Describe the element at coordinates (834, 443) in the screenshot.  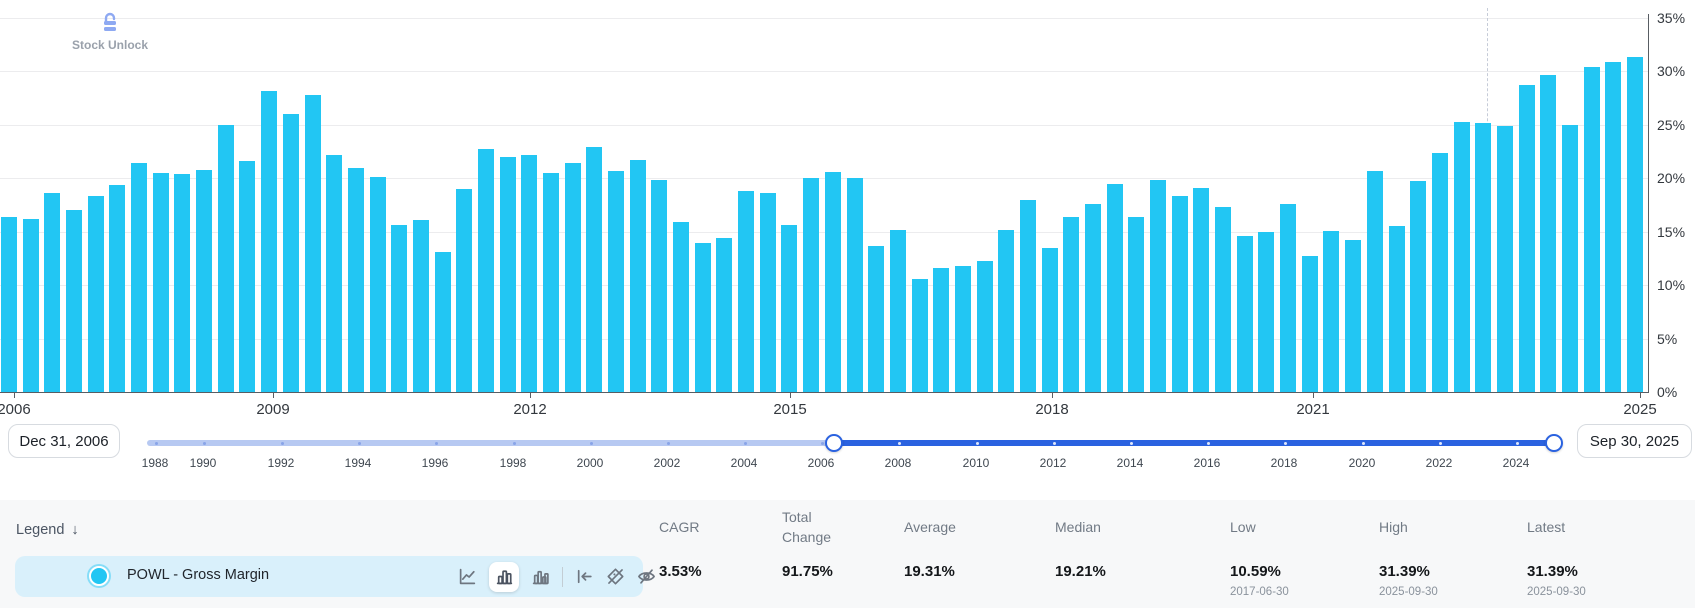
I see `slider-handle-start` at that location.